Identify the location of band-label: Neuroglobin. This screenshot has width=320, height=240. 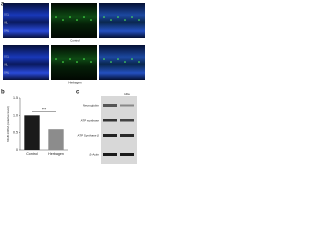
(91, 105).